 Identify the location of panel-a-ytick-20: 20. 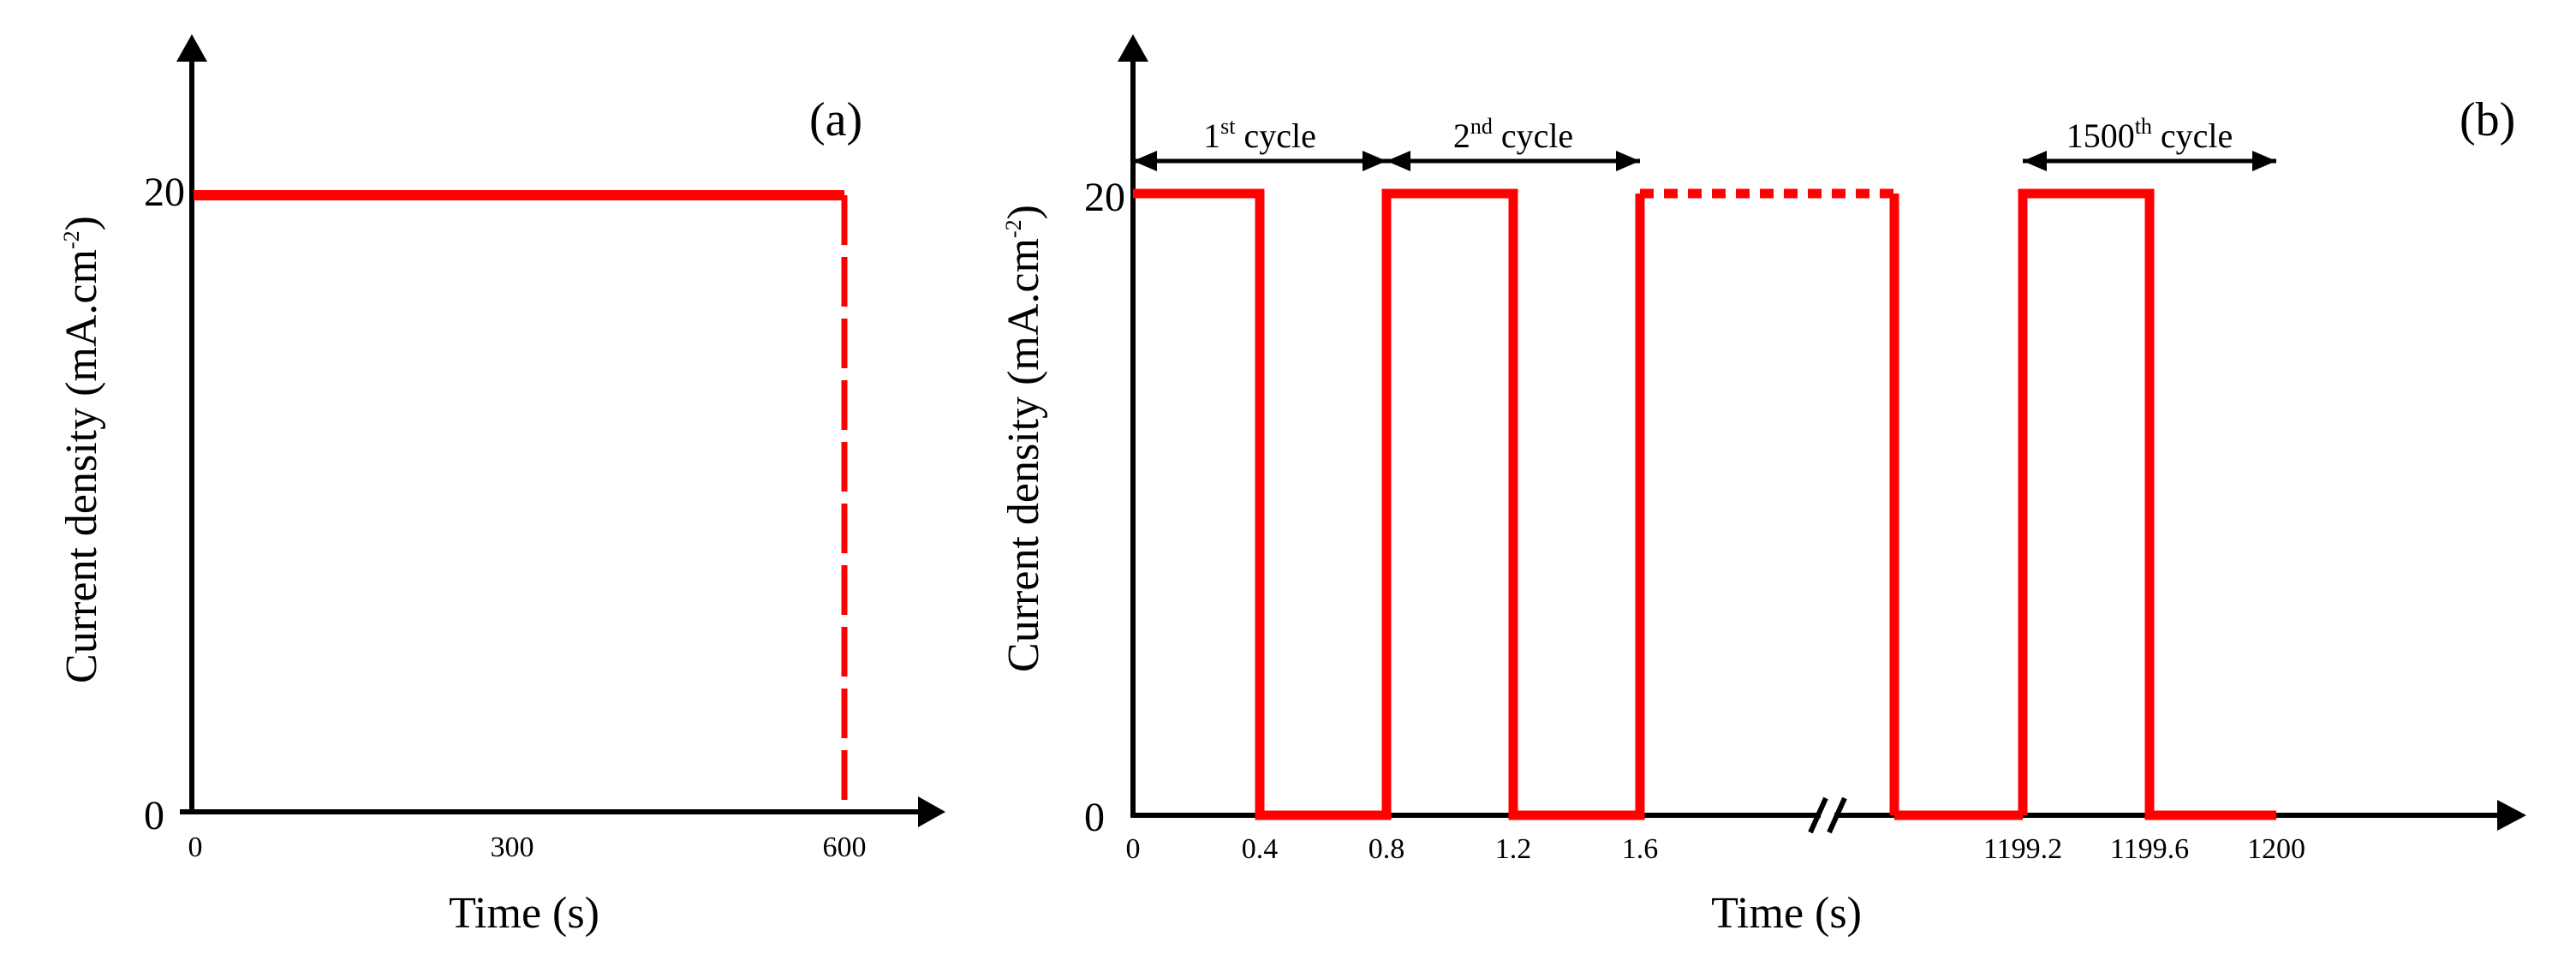
(164, 192).